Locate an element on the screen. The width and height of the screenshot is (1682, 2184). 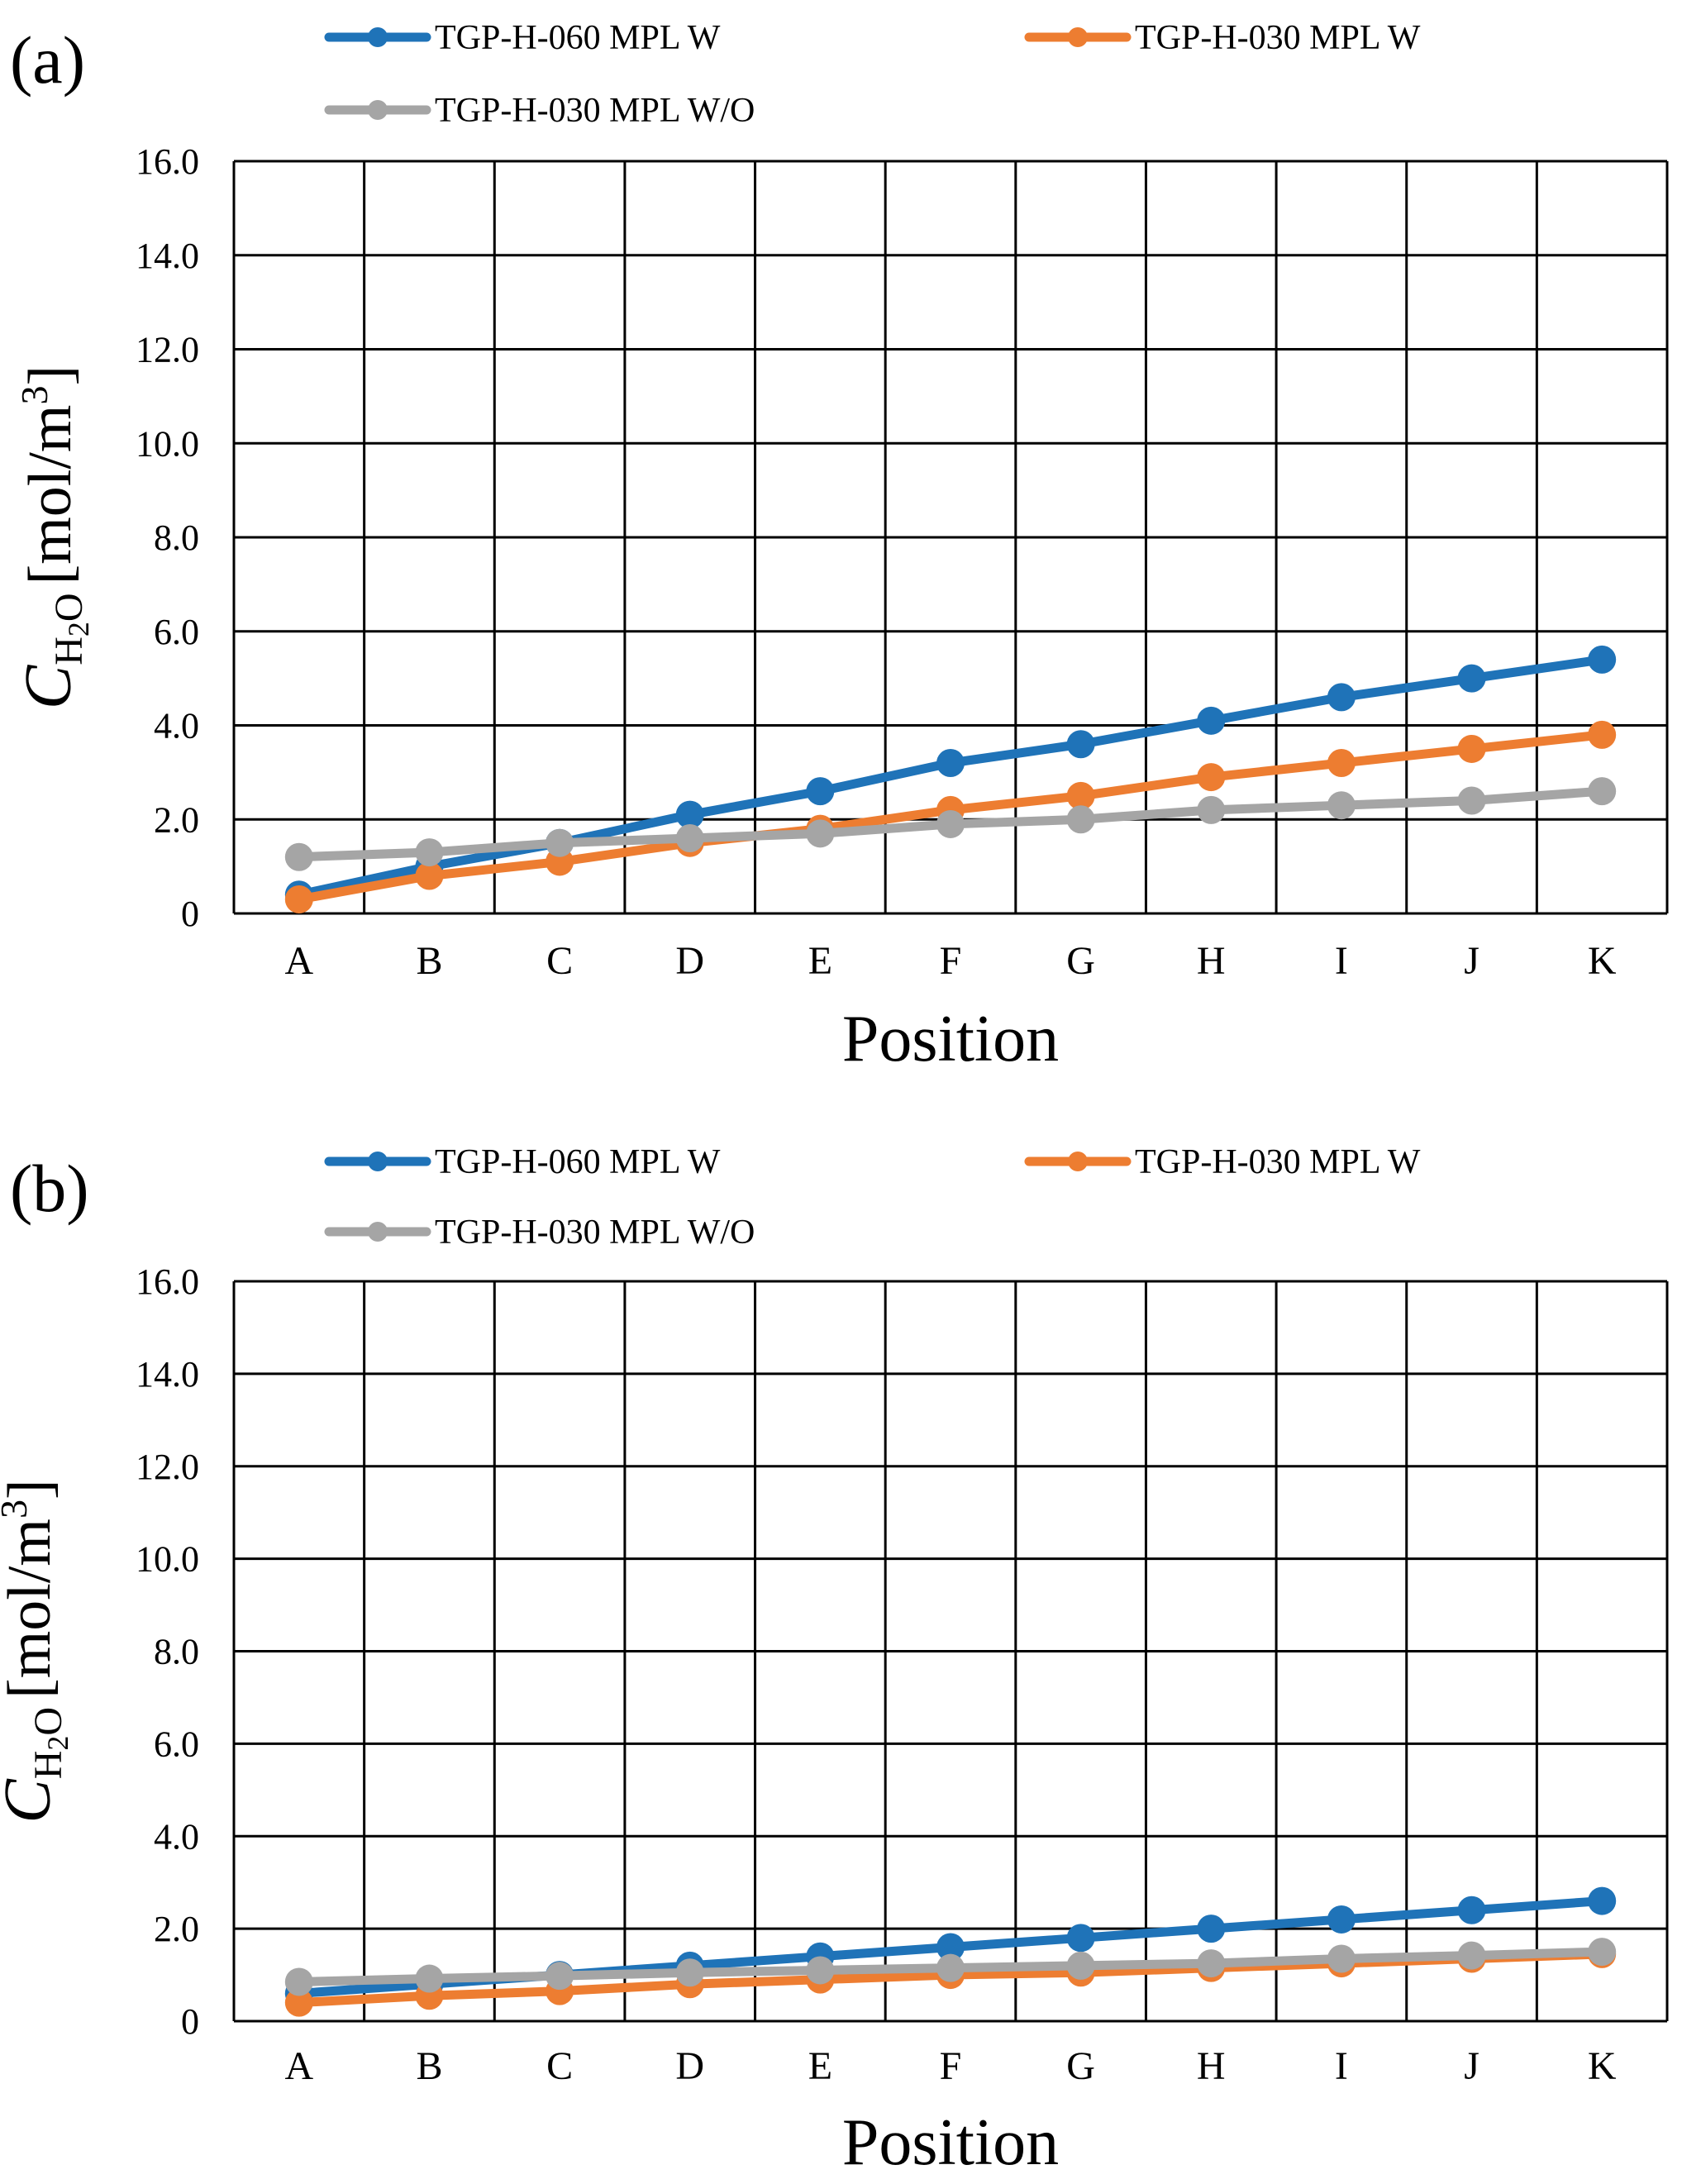
legend-item-0: TGP-H-060 MPL W is located at coordinates (522, 38).